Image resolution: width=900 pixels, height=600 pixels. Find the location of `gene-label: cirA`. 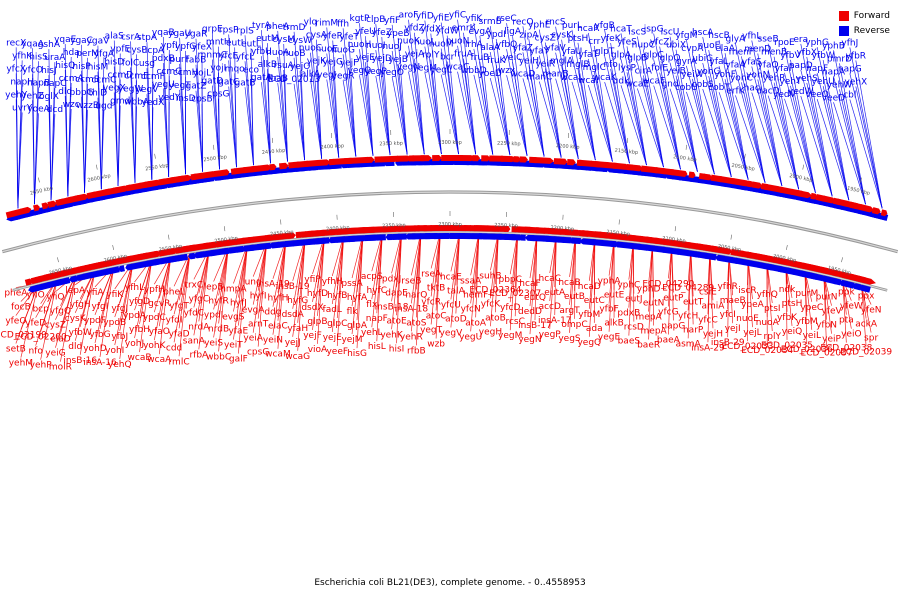

gene-label: cirA is located at coordinates (644, 71).